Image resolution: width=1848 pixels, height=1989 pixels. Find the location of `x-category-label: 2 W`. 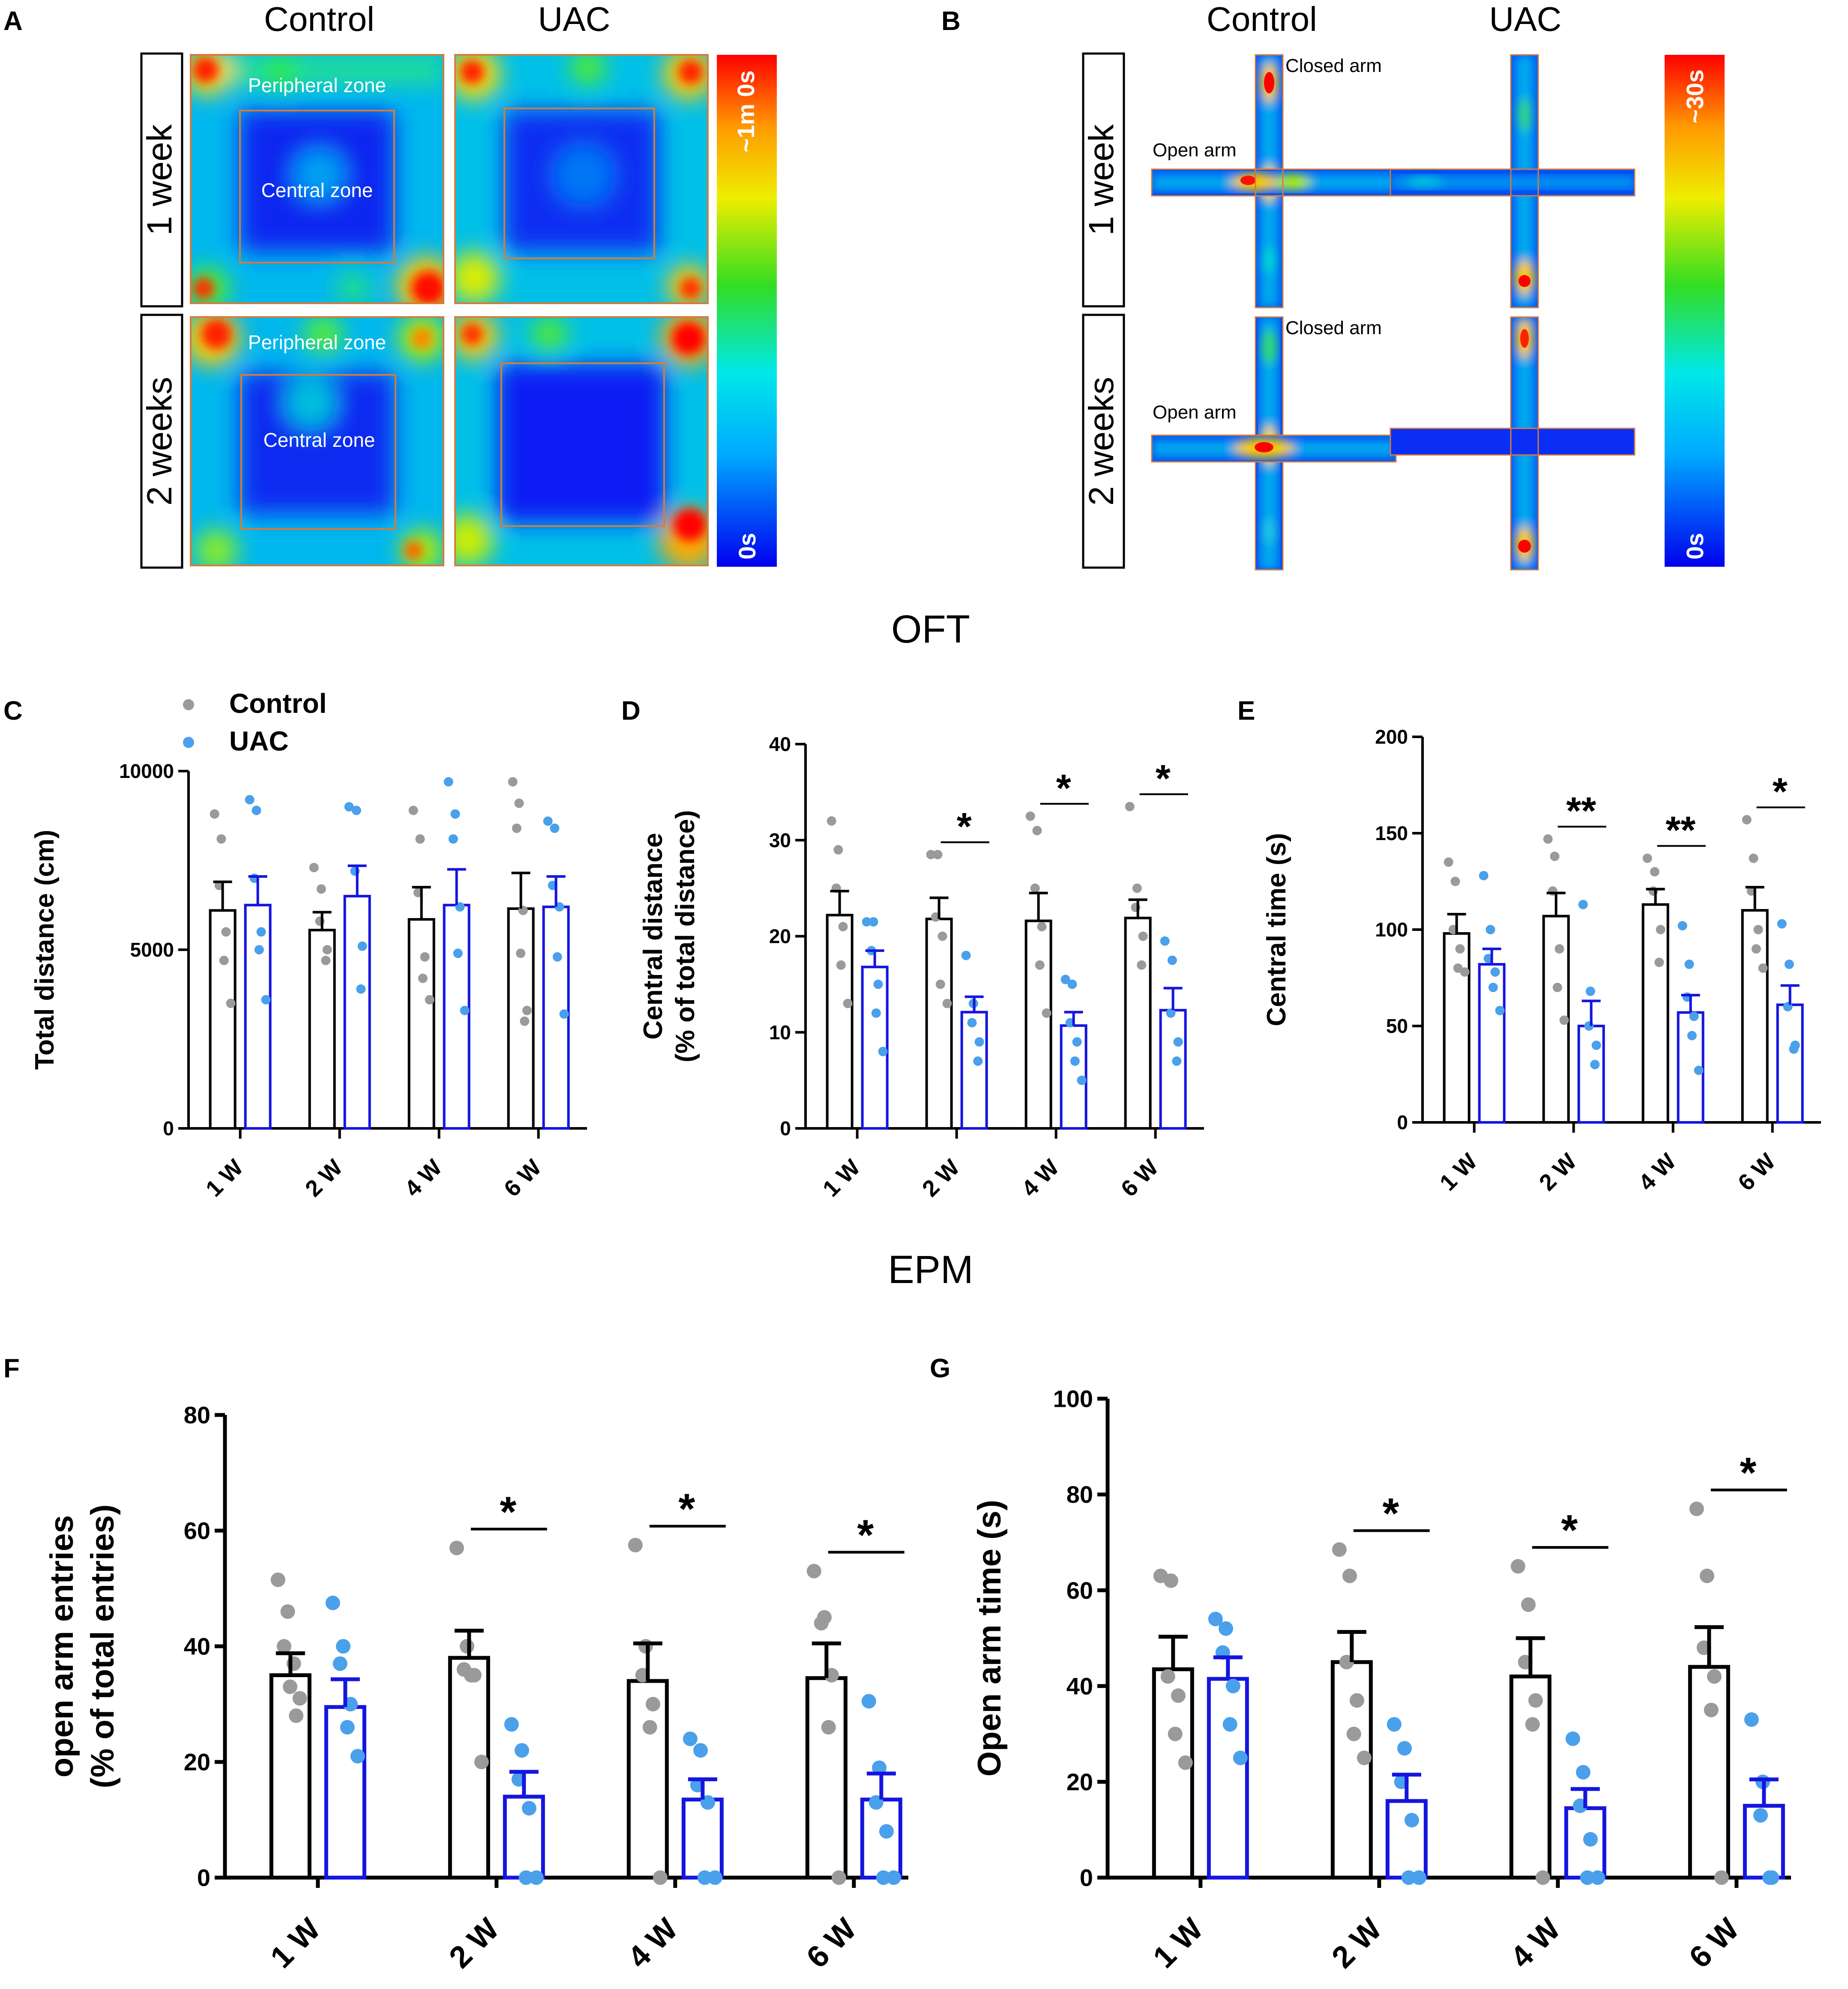

x-category-label: 2 W is located at coordinates (1557, 1172).